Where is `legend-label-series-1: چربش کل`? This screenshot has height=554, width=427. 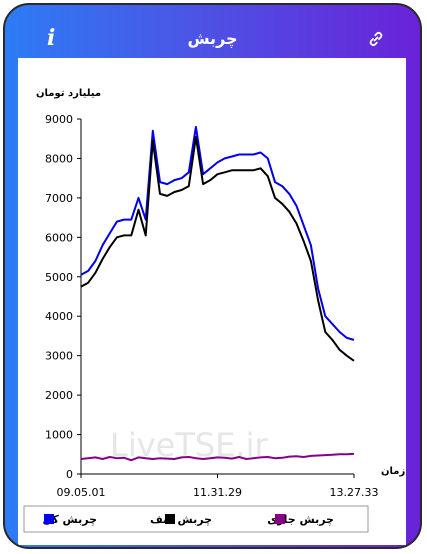
legend-label-series-1: چربش کل is located at coordinates (70, 519).